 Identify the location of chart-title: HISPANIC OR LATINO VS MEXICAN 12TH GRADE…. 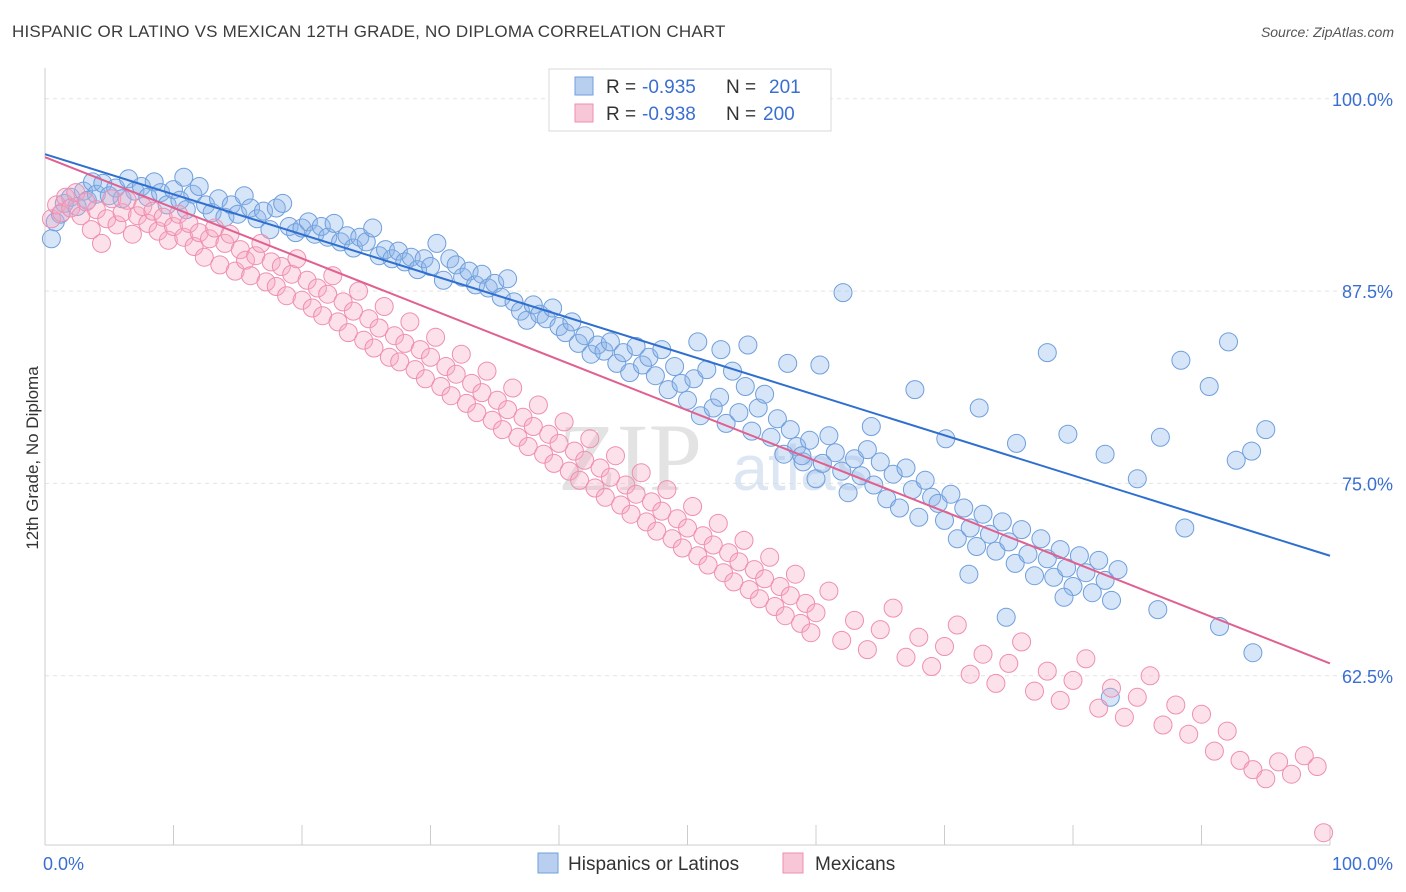
(369, 31).